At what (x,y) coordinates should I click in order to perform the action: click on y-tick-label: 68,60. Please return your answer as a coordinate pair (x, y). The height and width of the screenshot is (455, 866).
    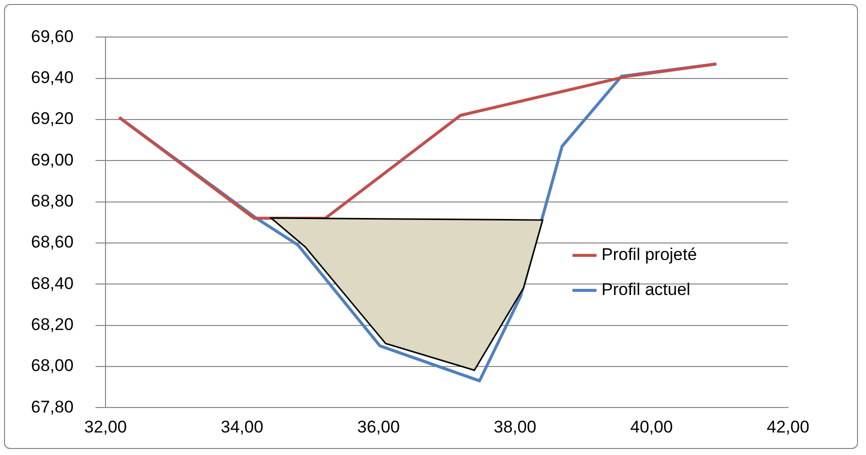
    Looking at the image, I should click on (52, 242).